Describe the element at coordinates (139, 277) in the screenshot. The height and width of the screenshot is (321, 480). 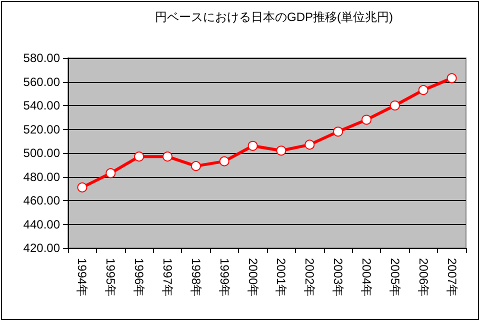
I see `x-tick-label: 1996年` at that location.